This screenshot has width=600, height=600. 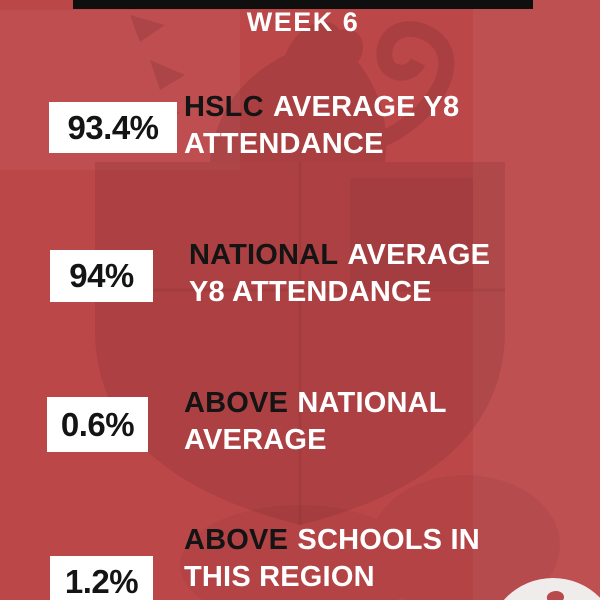 I want to click on stat-label-light-text: AVERAGE Y8, so click(x=366, y=107).